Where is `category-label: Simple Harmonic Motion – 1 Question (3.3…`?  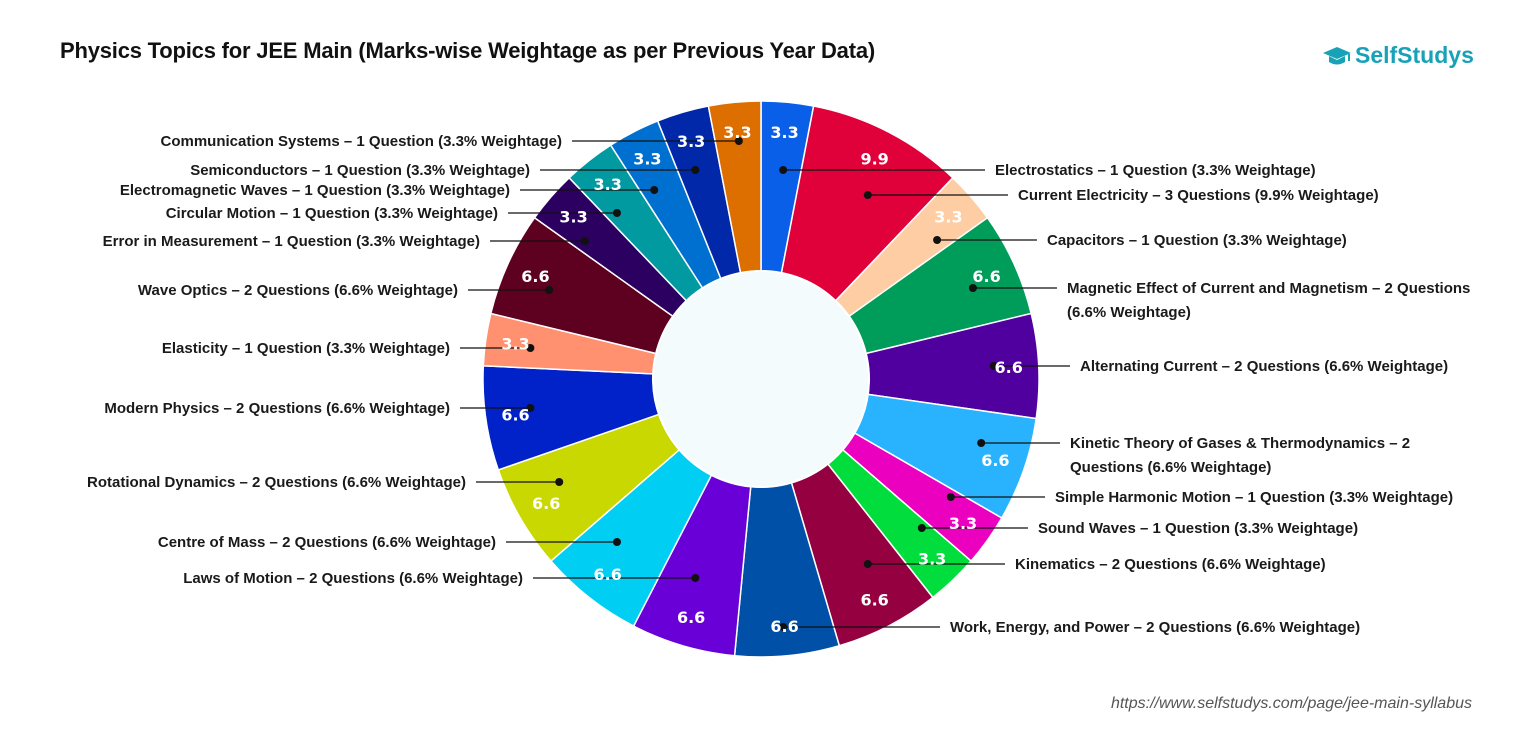 category-label: Simple Harmonic Motion – 1 Question (3.3… is located at coordinates (1254, 497).